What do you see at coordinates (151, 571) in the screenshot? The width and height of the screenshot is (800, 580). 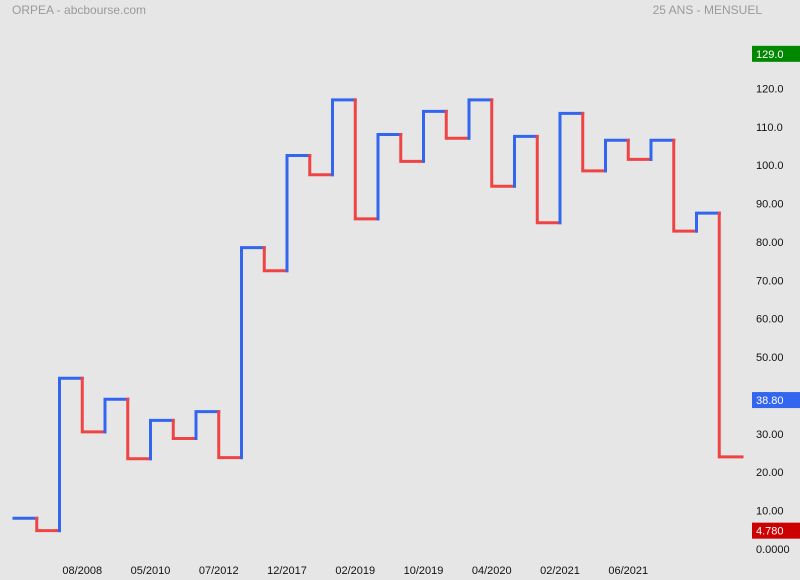 I see `x-tick-label: 05/2010` at bounding box center [151, 571].